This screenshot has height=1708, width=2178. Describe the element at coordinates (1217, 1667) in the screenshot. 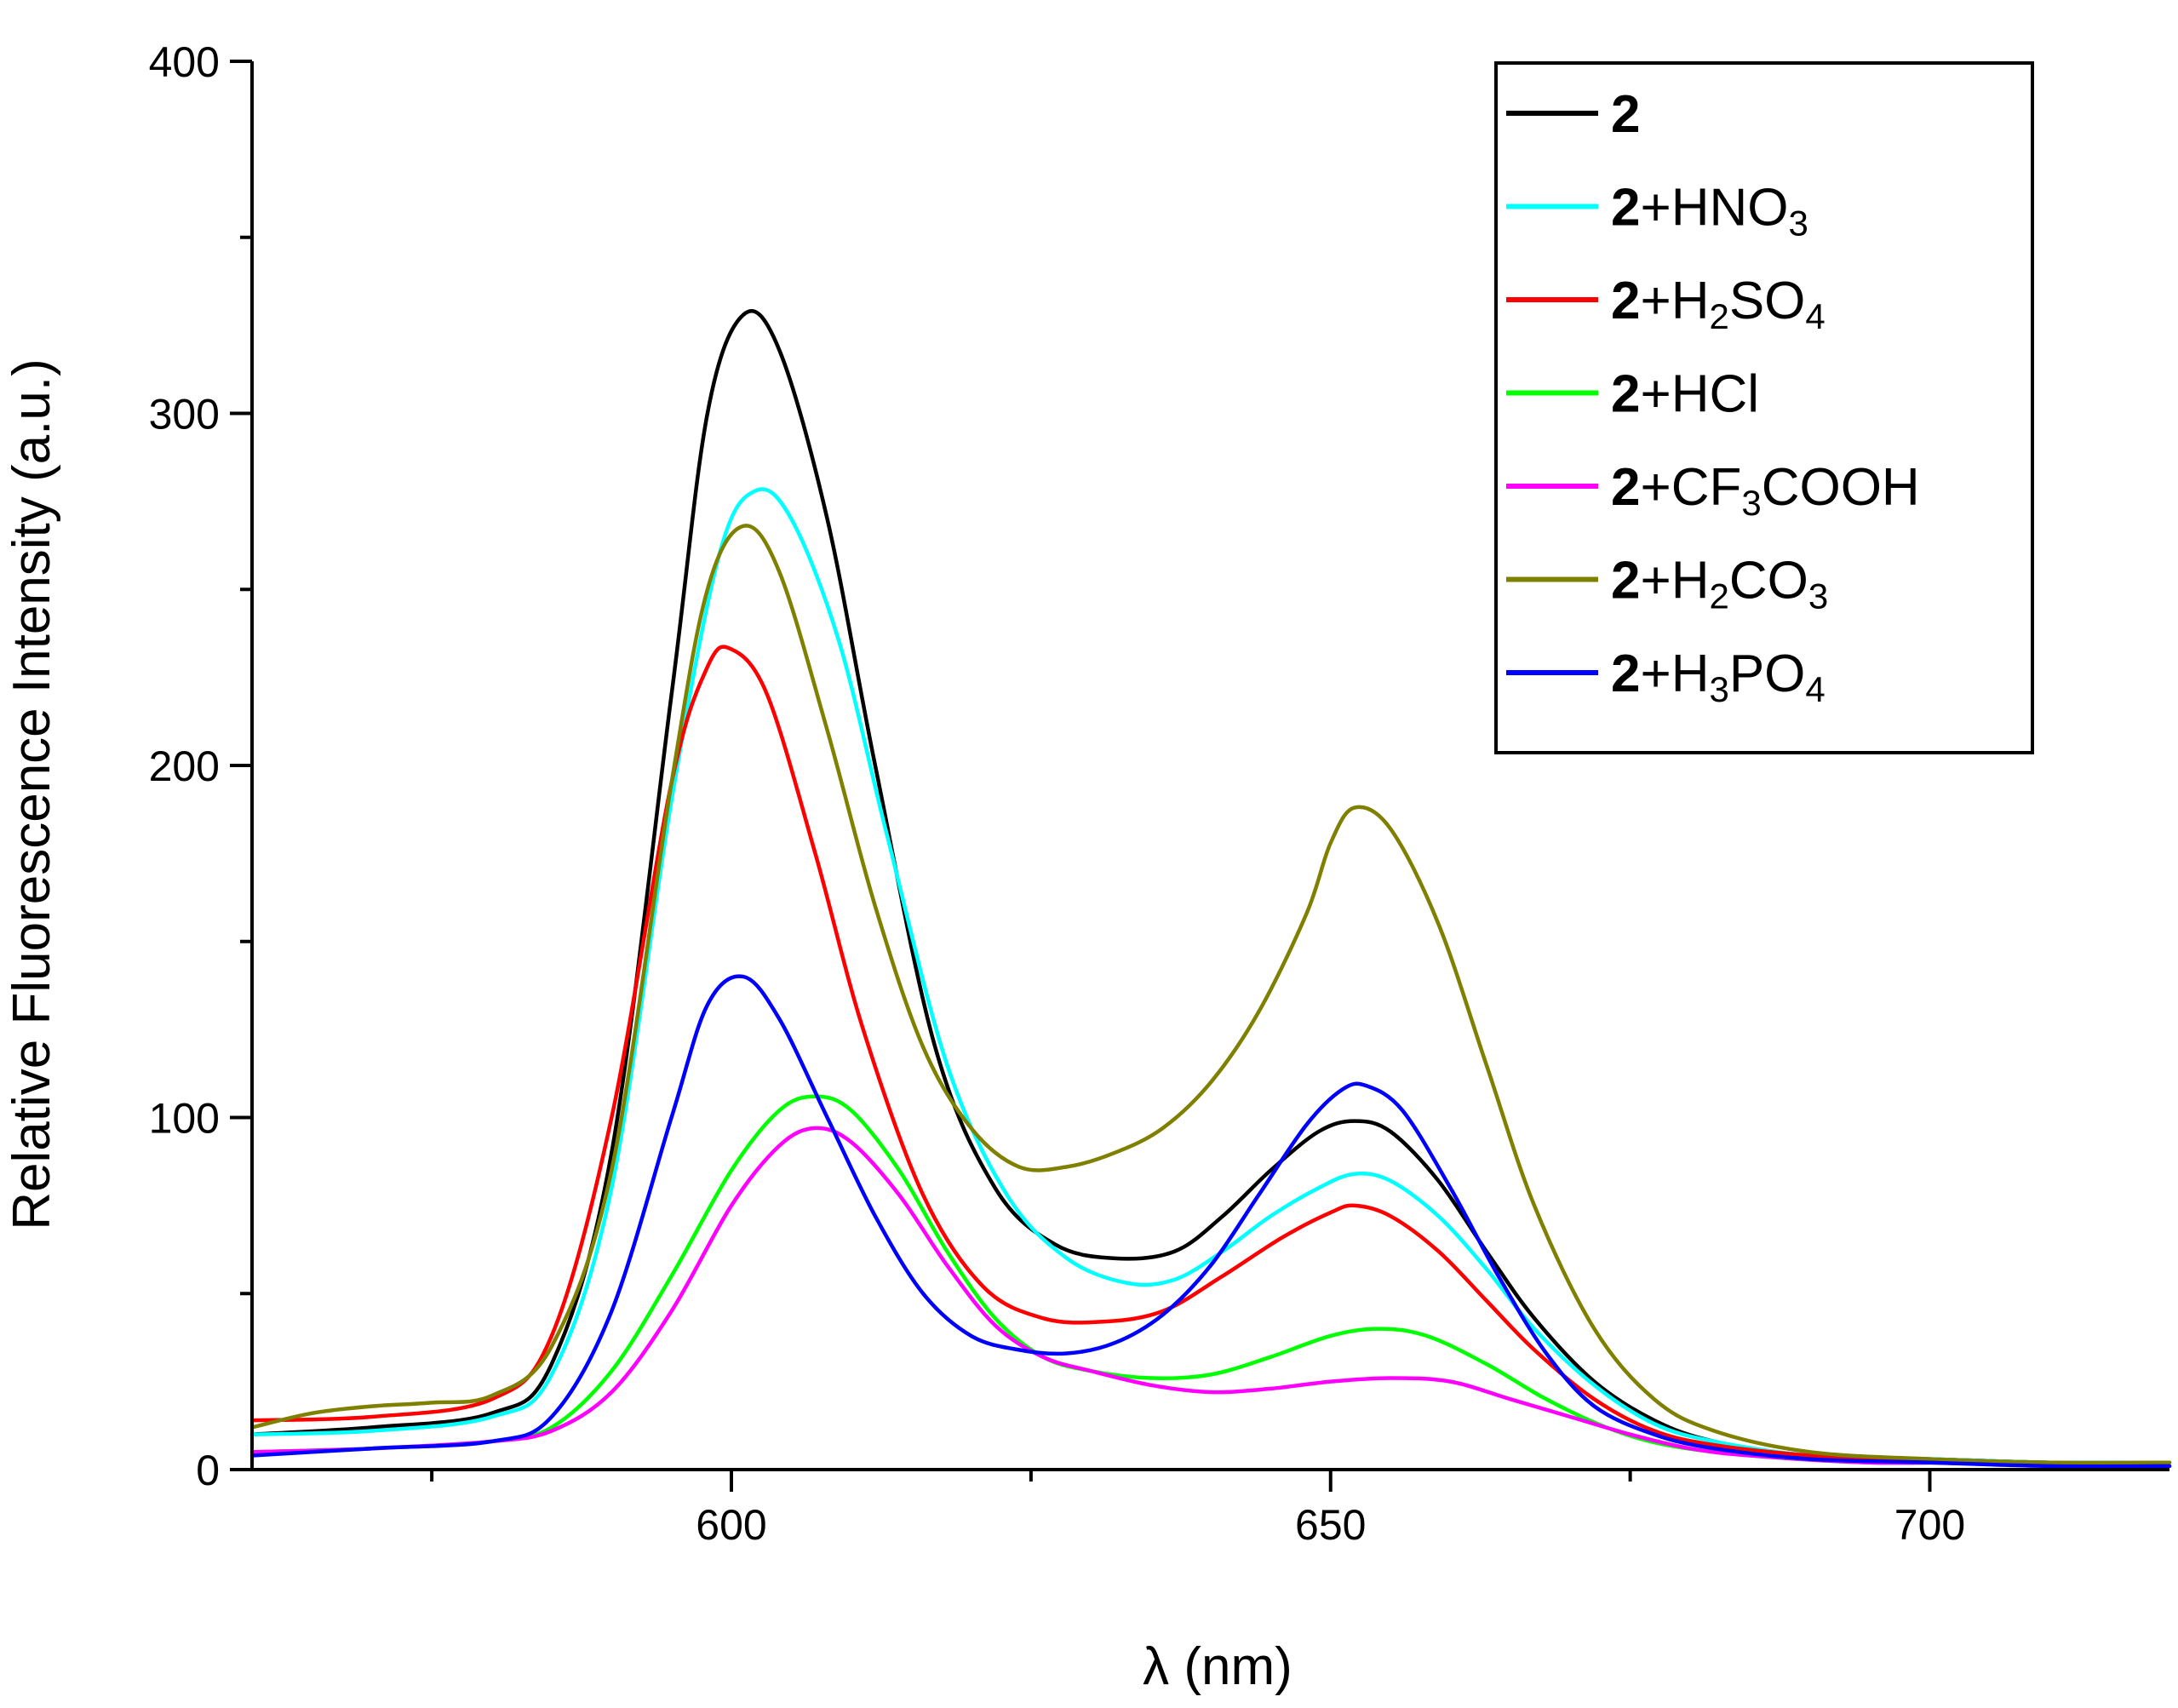

I see `x-axis-title: λ (nm)` at that location.